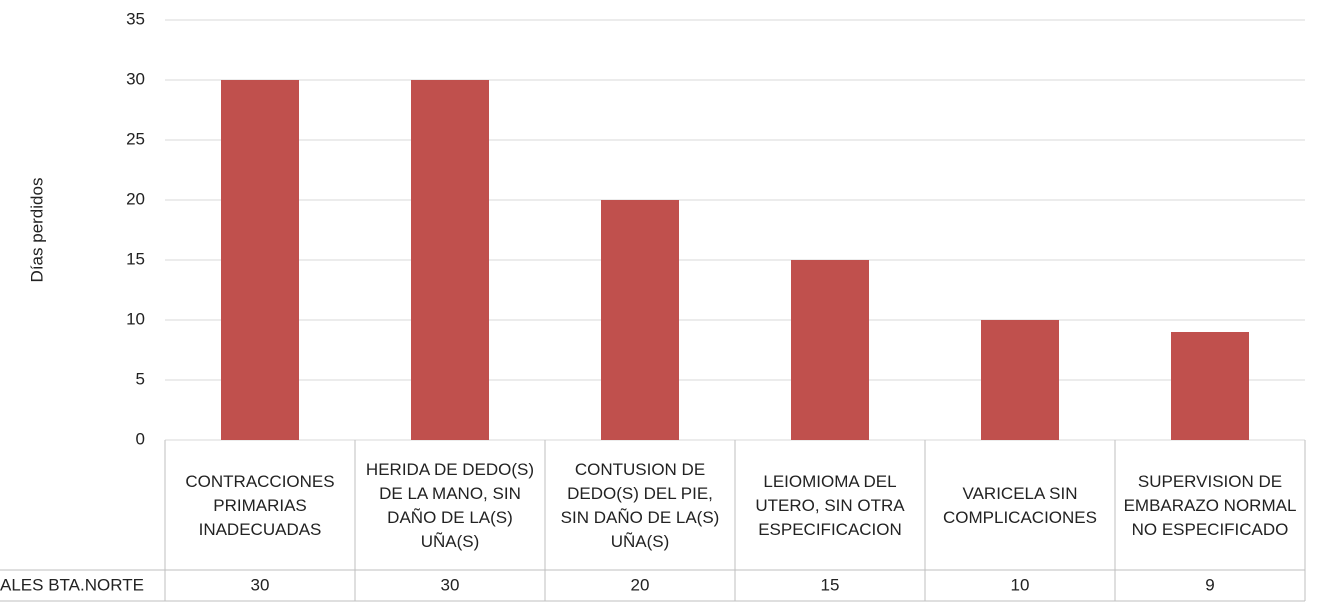 Image resolution: width=1320 pixels, height=602 pixels. Describe the element at coordinates (1020, 584) in the screenshot. I see `table-value: 10` at that location.